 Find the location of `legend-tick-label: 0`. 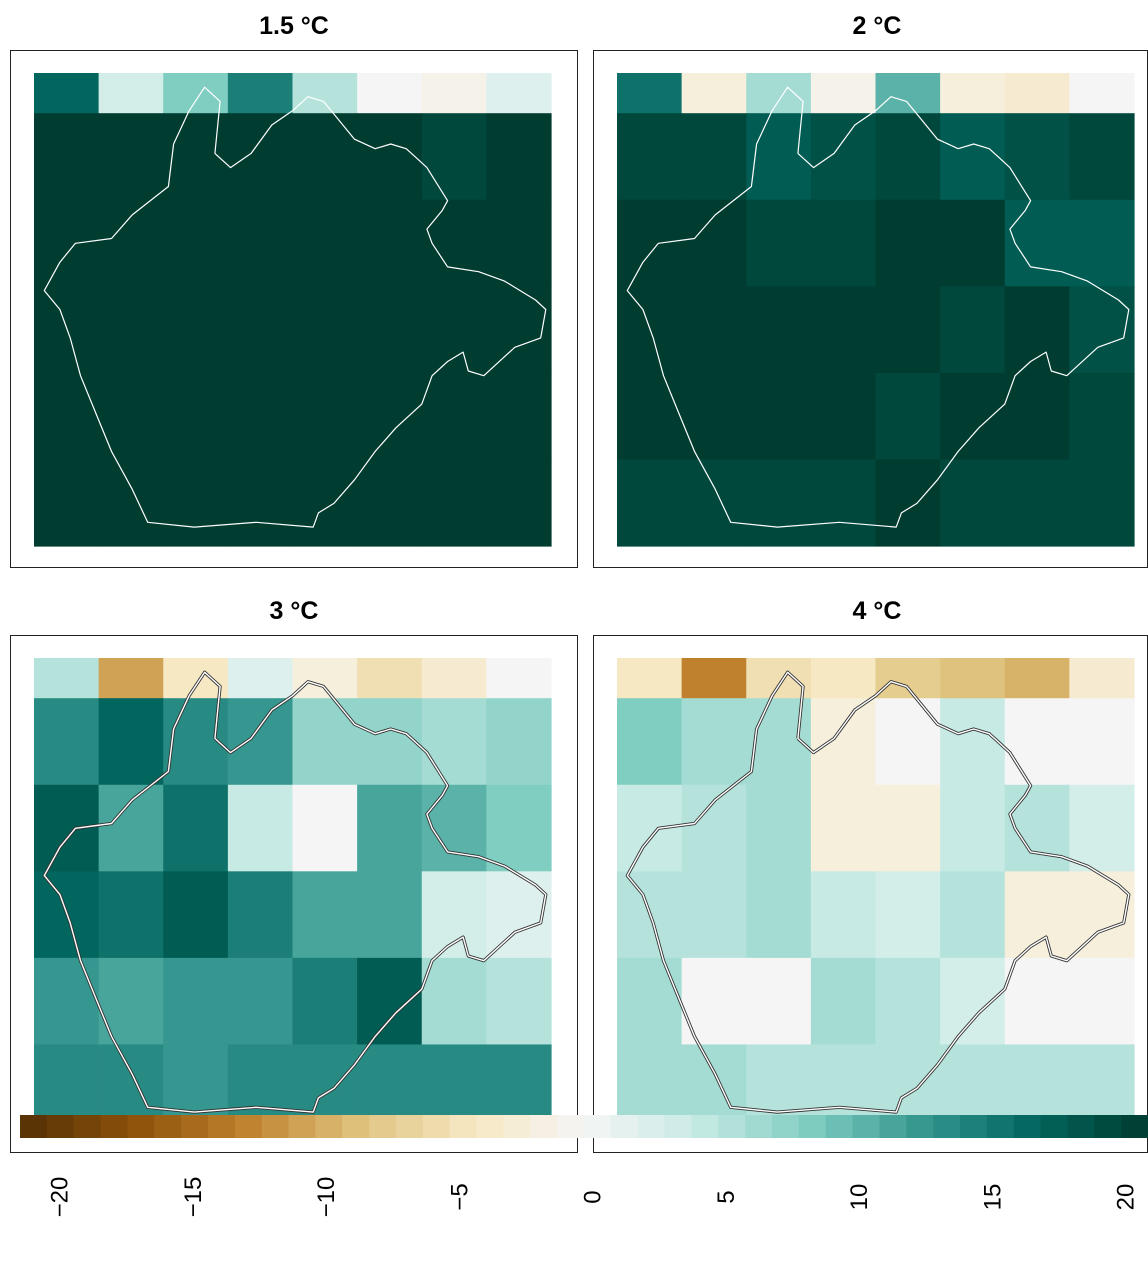

legend-tick-label: 0 is located at coordinates (593, 1196).